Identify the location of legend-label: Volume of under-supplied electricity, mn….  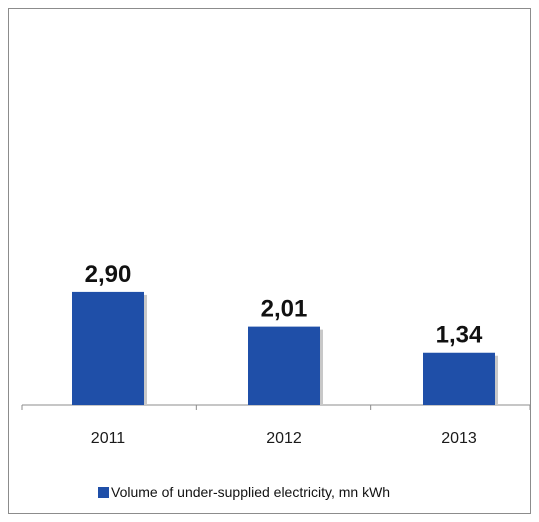
(251, 492).